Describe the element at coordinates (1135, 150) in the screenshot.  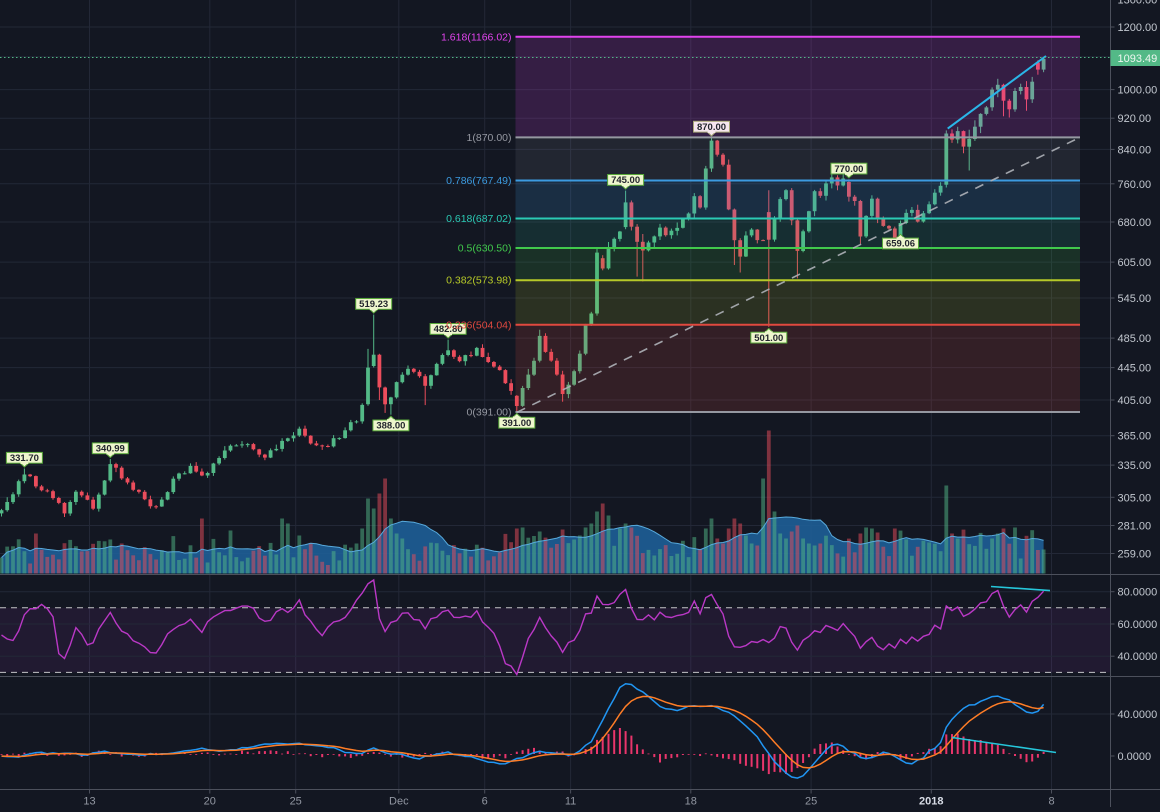
I see `svg-text: 840.00` at that location.